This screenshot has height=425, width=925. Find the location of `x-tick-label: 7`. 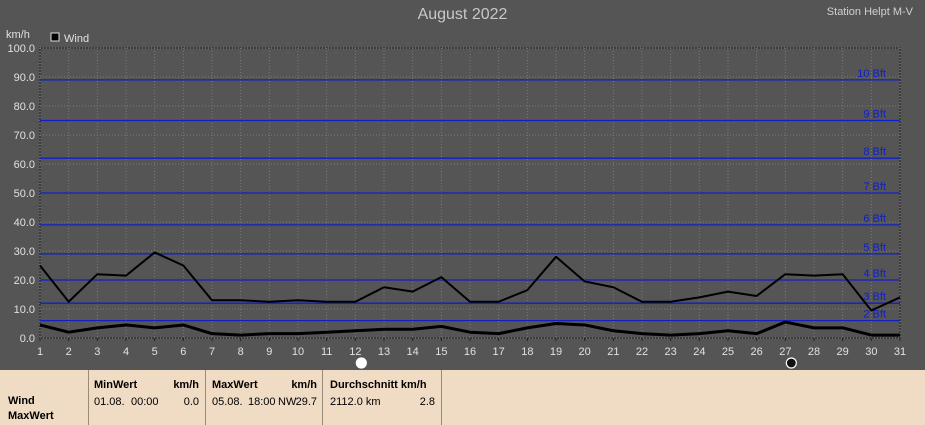

x-tick-label: 7 is located at coordinates (212, 352).